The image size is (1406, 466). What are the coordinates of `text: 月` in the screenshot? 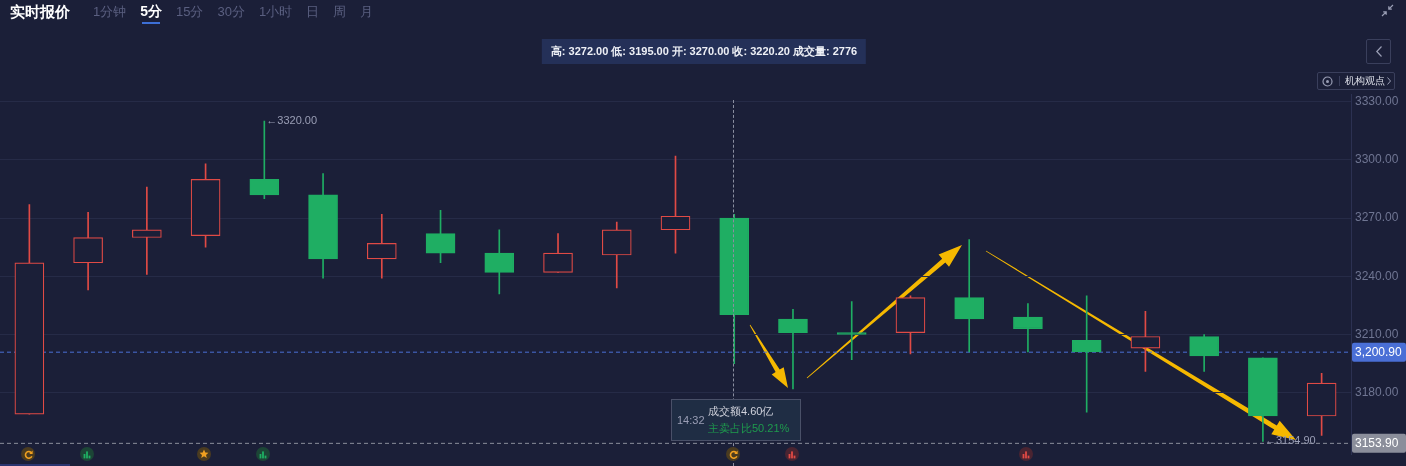 It's located at (367, 12).